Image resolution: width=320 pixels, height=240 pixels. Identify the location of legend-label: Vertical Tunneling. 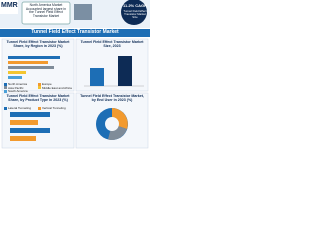
(54, 108).